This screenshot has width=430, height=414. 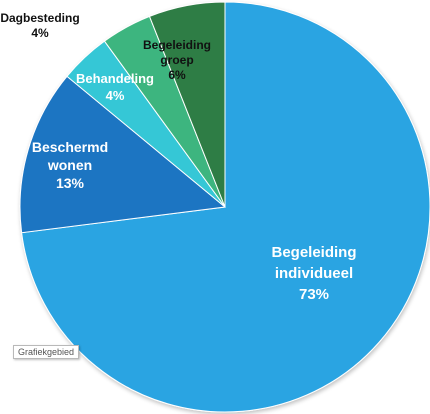 I want to click on slice-name-label-0: Begeleiding, so click(x=313, y=252).